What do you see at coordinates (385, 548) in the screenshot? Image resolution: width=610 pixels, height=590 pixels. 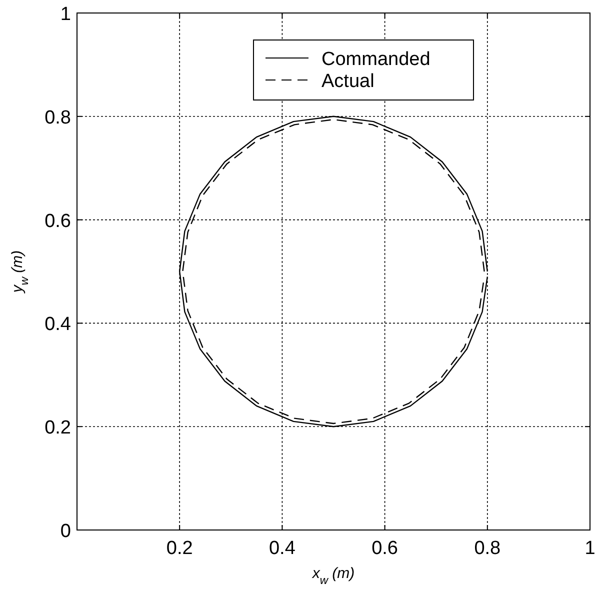 I see `x-tick-label: 0.6` at bounding box center [385, 548].